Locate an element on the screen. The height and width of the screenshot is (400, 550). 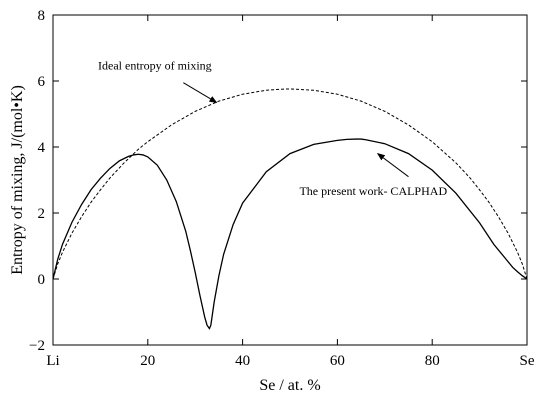
x-tick-label: 80 is located at coordinates (432, 361).